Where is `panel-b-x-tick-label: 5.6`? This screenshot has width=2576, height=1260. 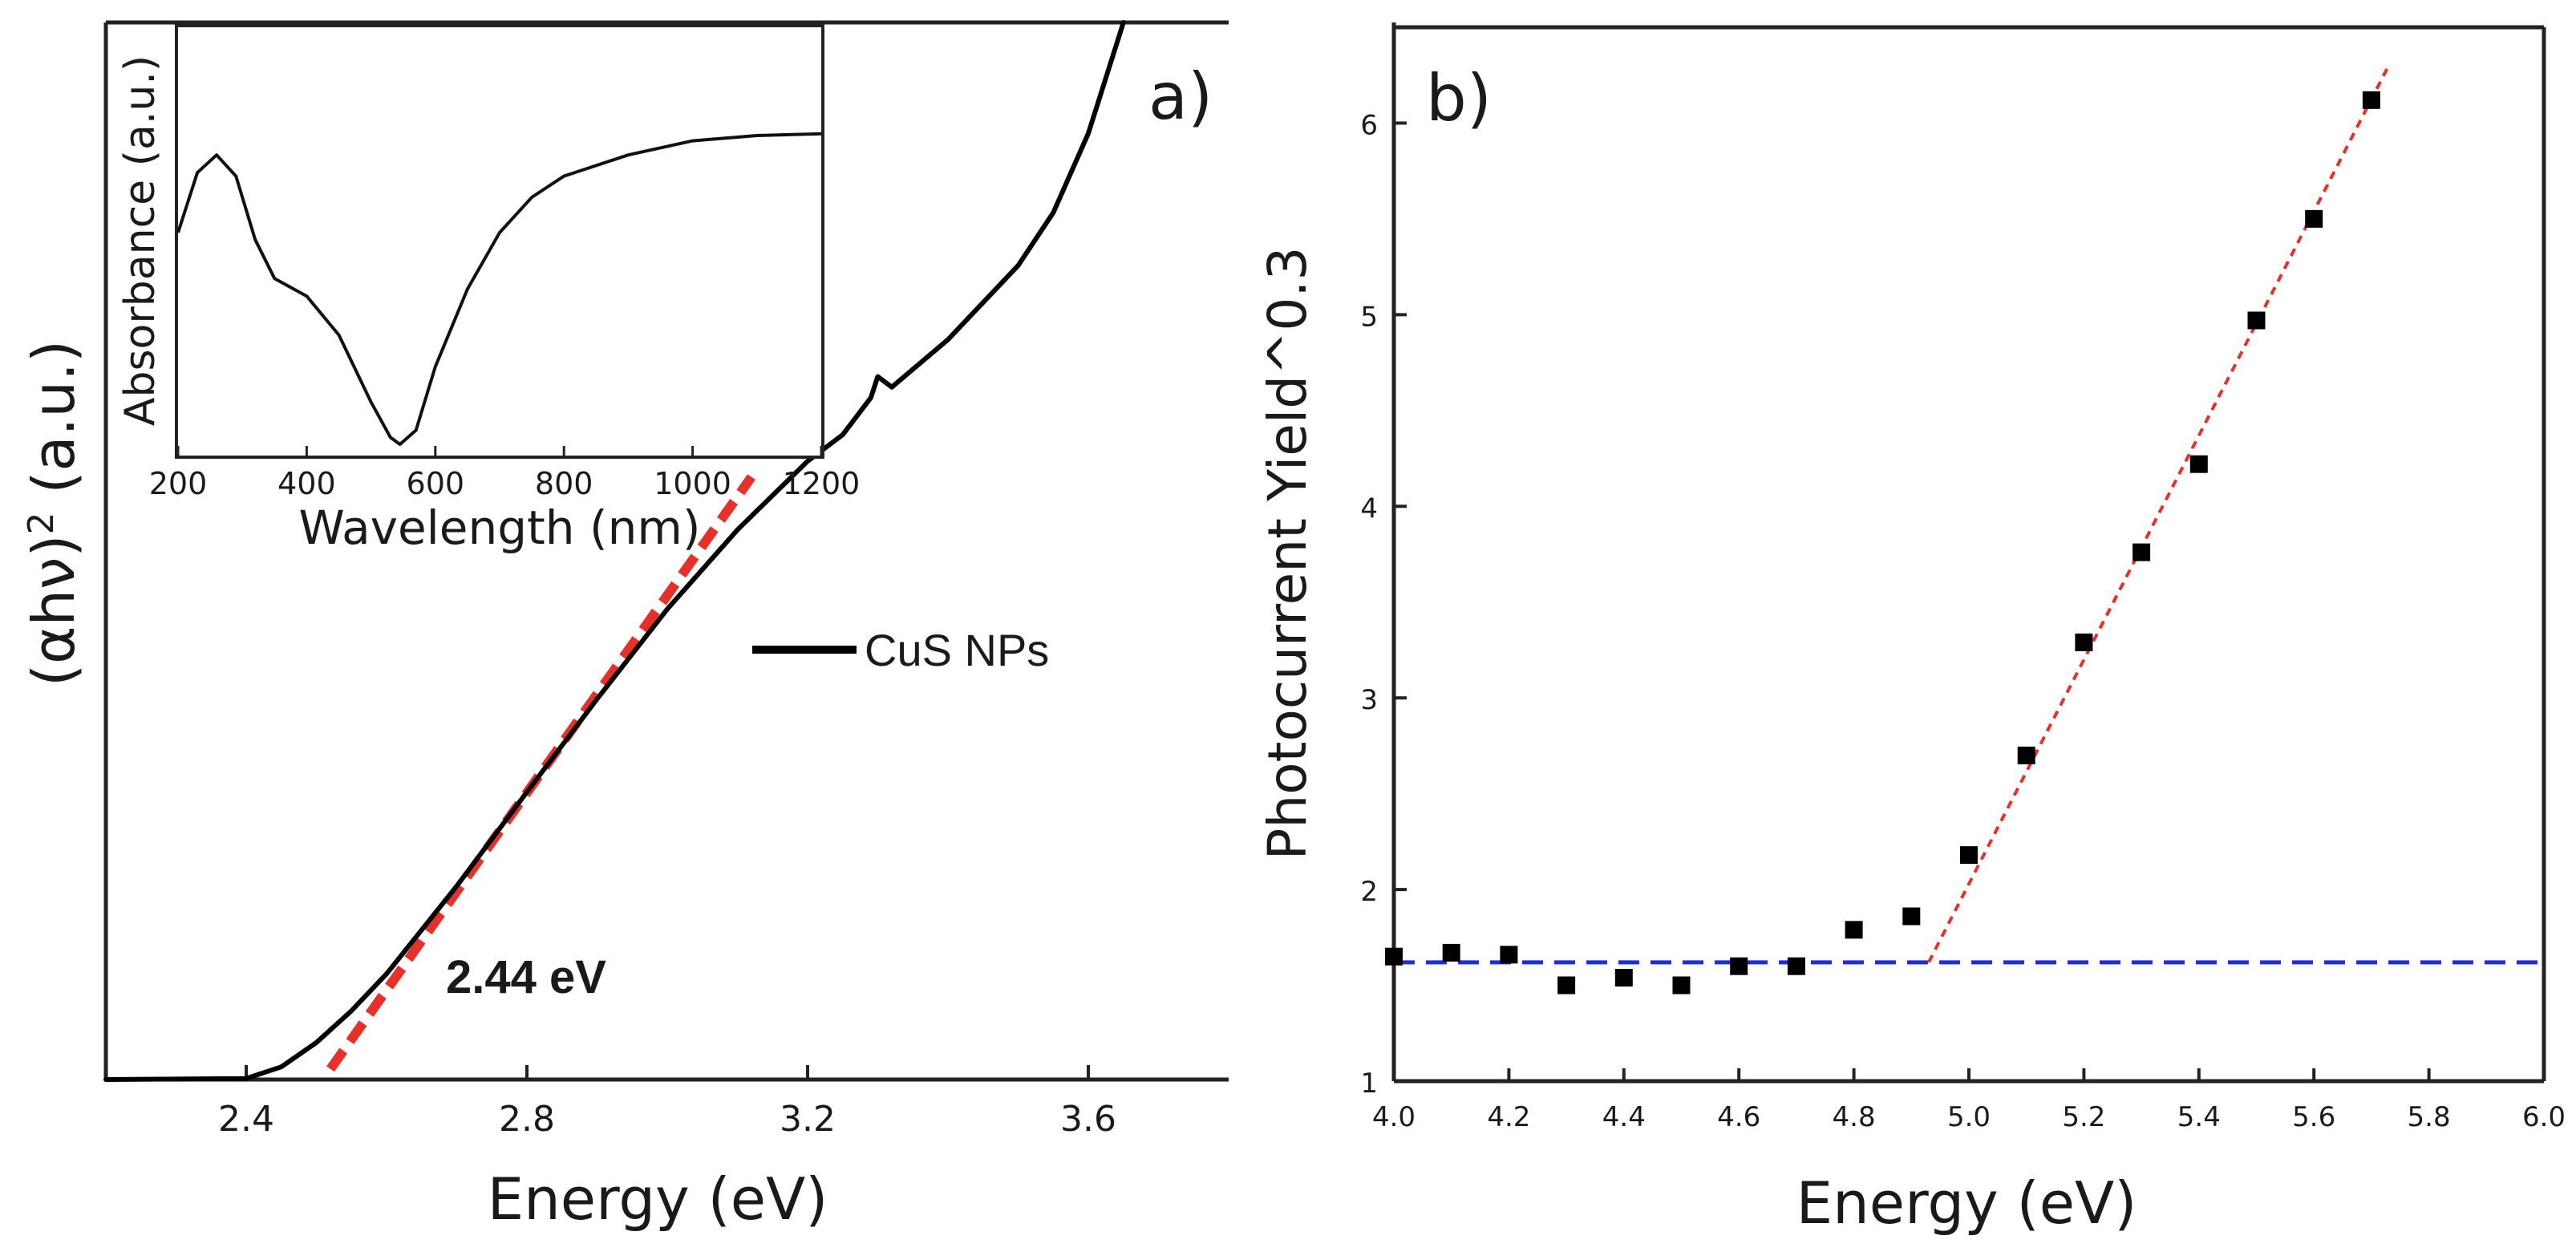 panel-b-x-tick-label: 5.6 is located at coordinates (2313, 1117).